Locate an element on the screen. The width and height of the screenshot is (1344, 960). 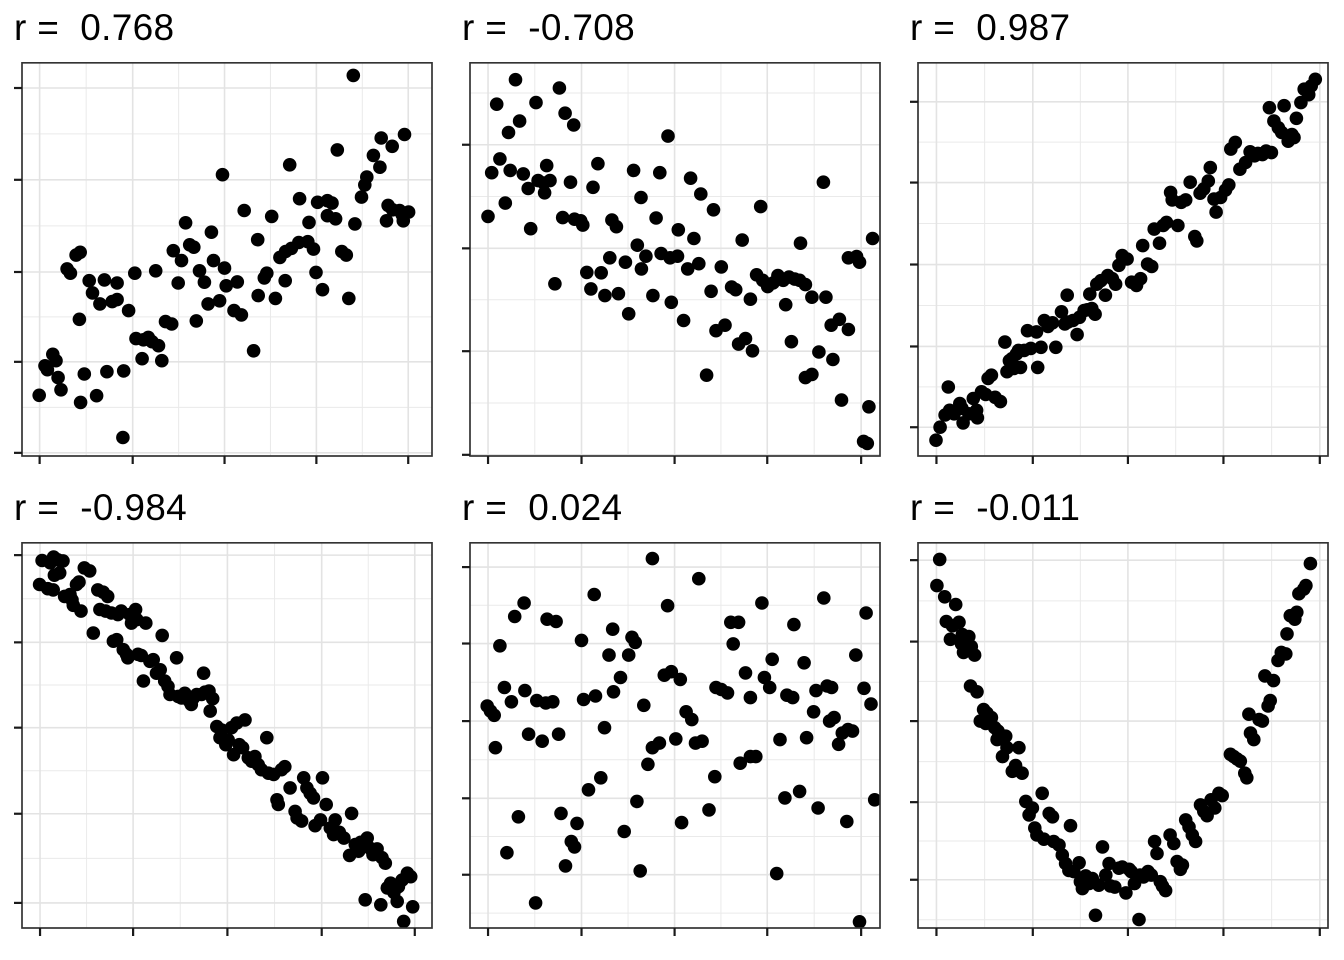
data-point-group is located at coordinates (224, 256).